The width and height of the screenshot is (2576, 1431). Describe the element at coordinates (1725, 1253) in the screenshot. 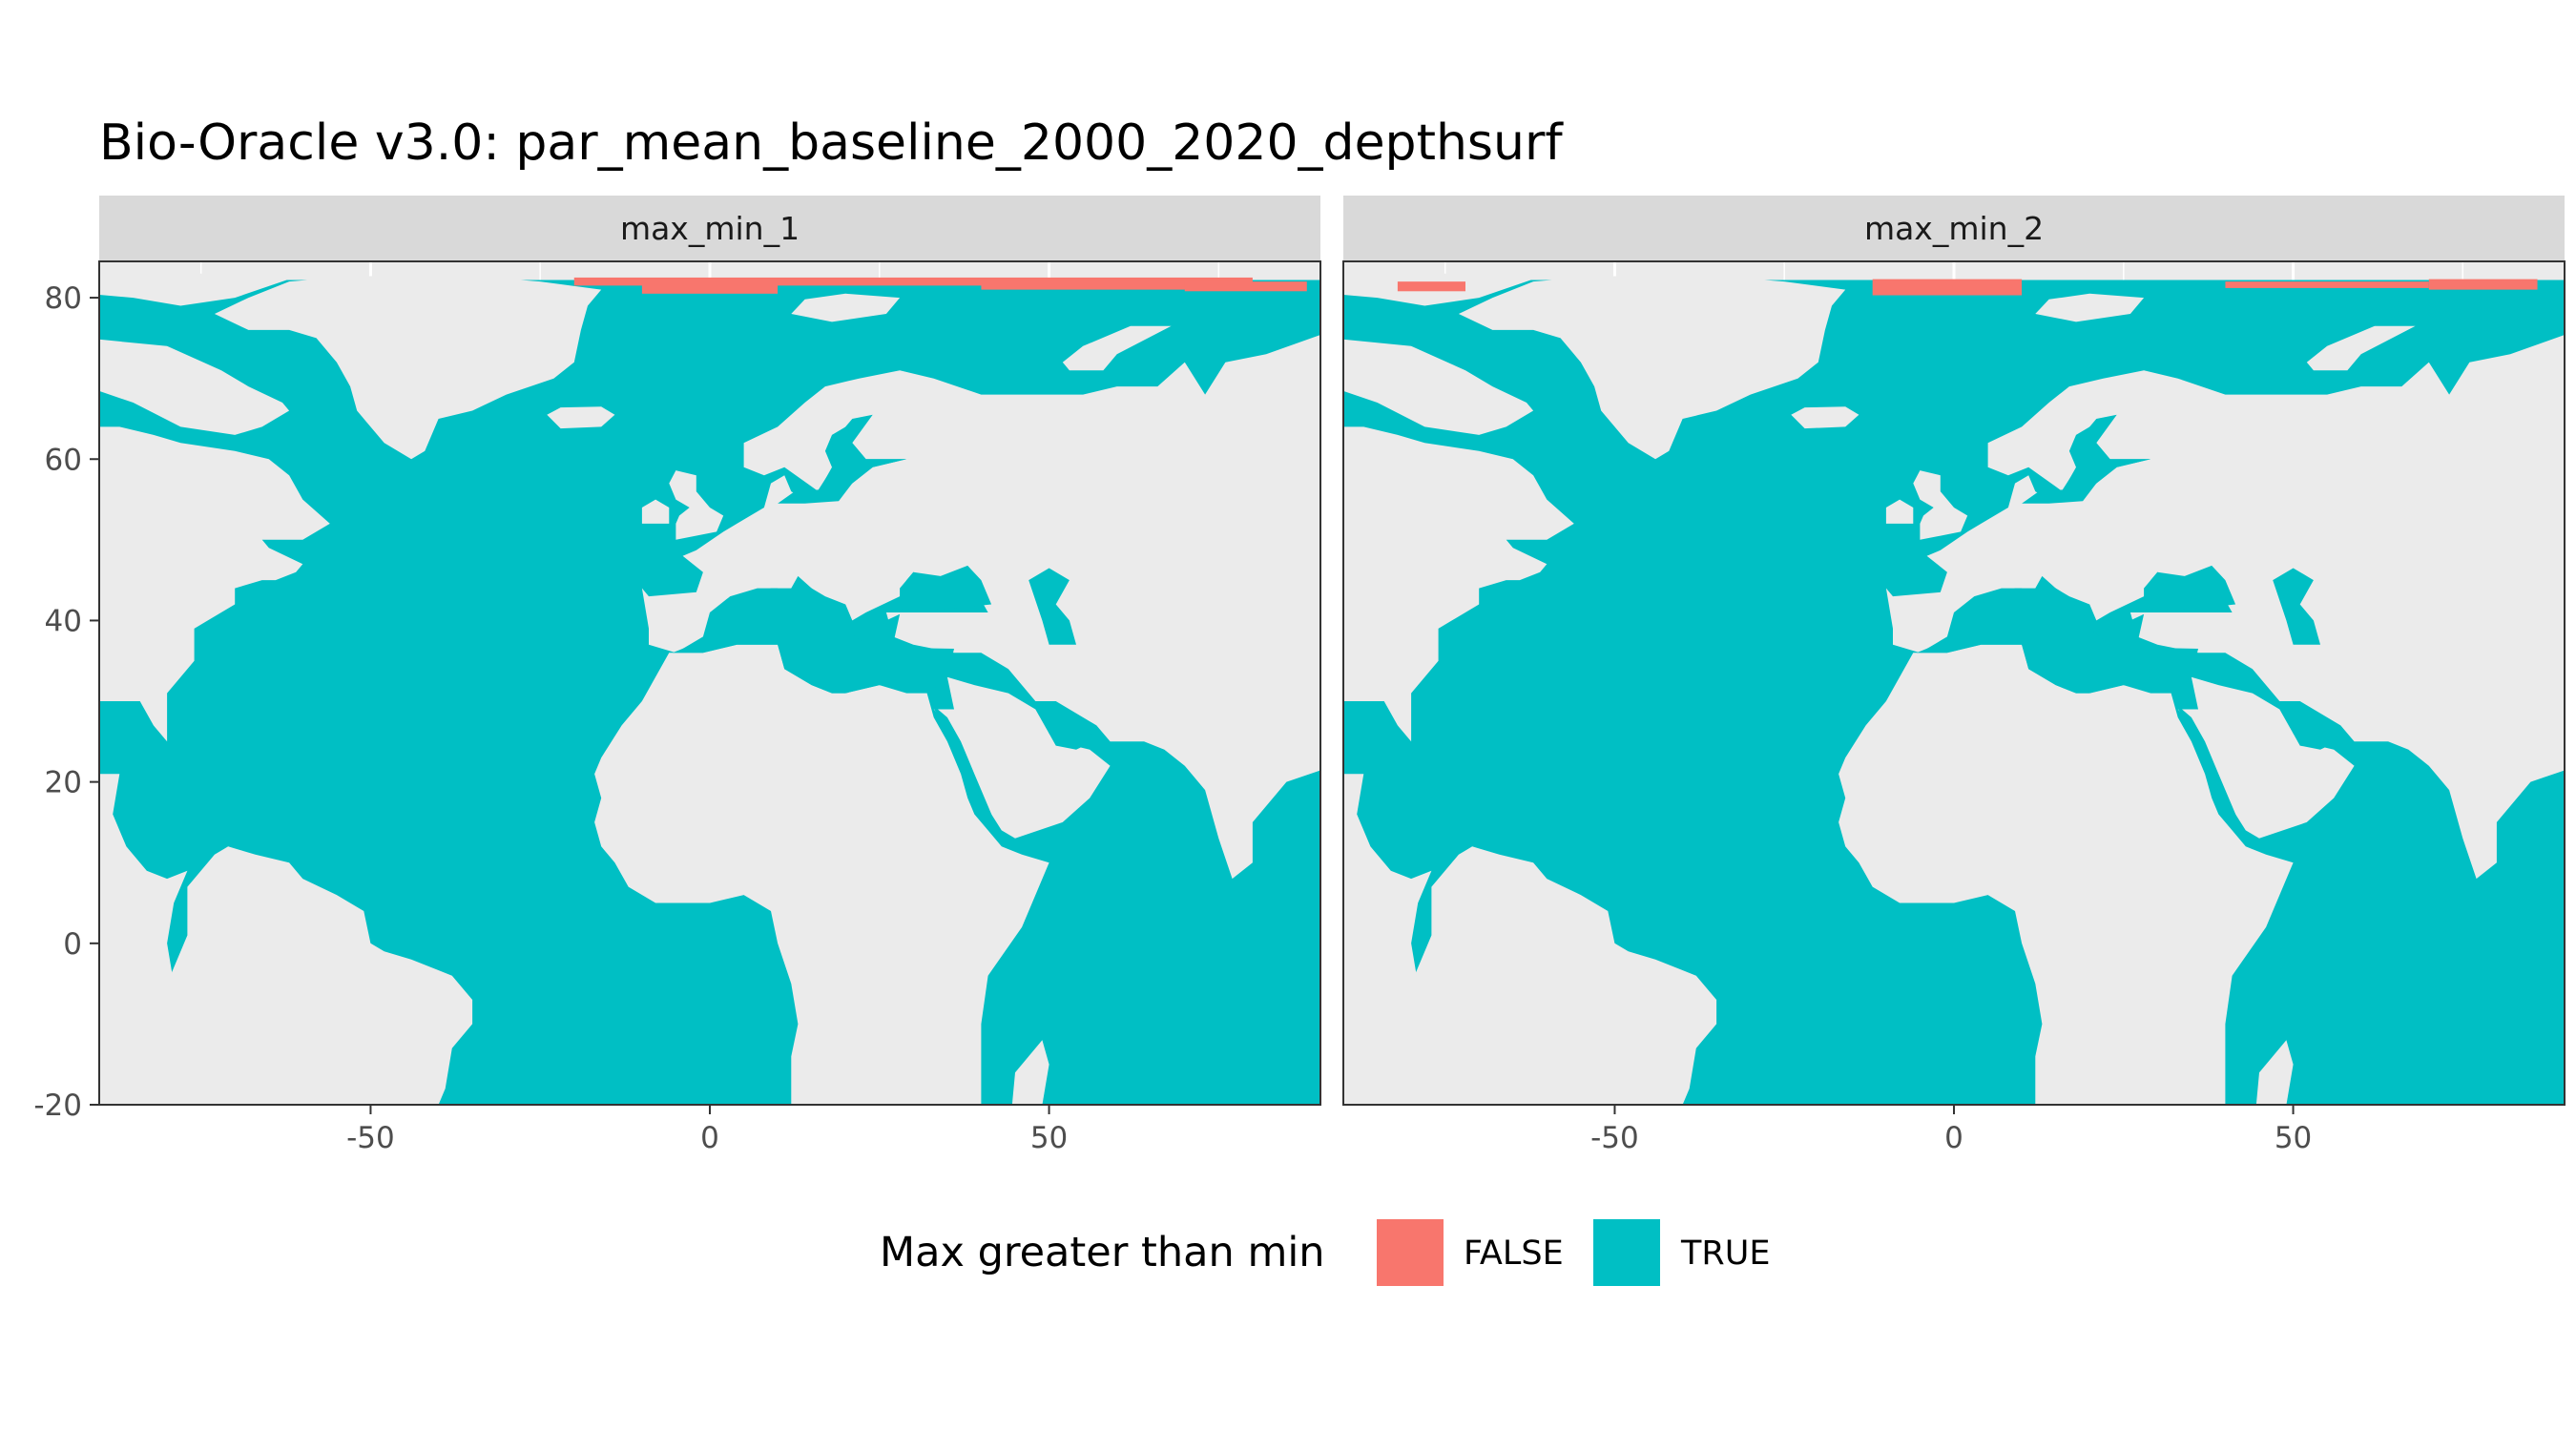

I see `legend-label-true: TRUE` at that location.